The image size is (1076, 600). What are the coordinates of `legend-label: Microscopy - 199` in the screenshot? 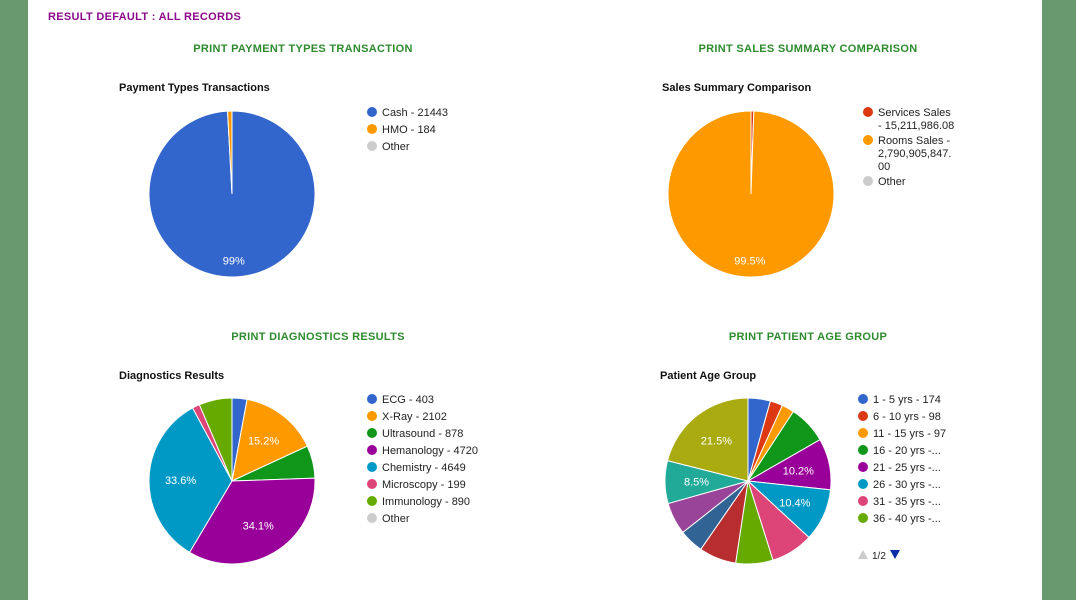 It's located at (424, 485).